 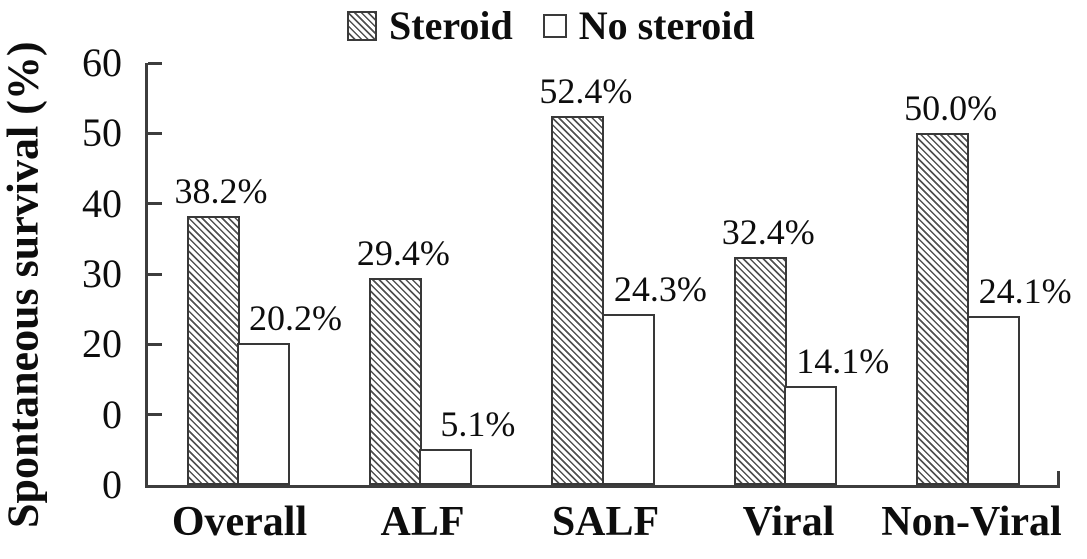 What do you see at coordinates (263, 413) in the screenshot?
I see `bar-no-steroid-overall` at bounding box center [263, 413].